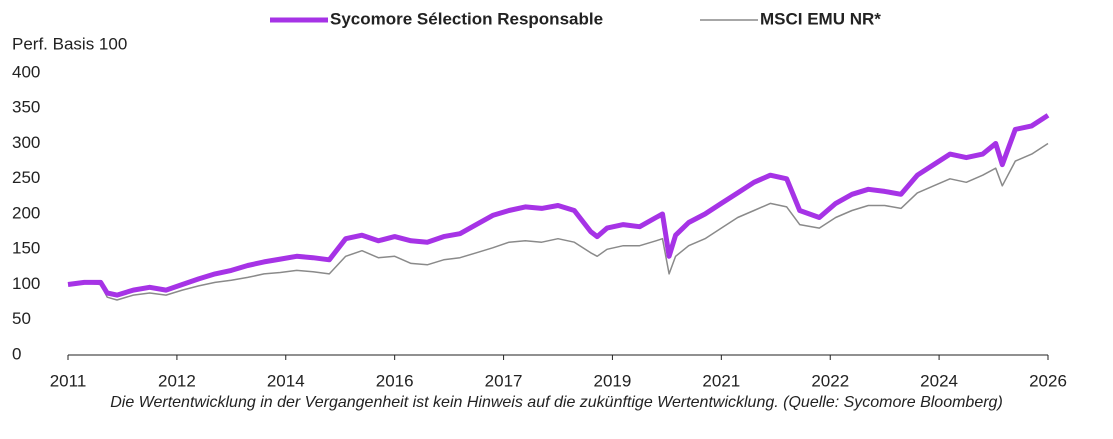 Image resolution: width=1113 pixels, height=439 pixels. What do you see at coordinates (26, 283) in the screenshot?
I see `y-tick-label: 100` at bounding box center [26, 283].